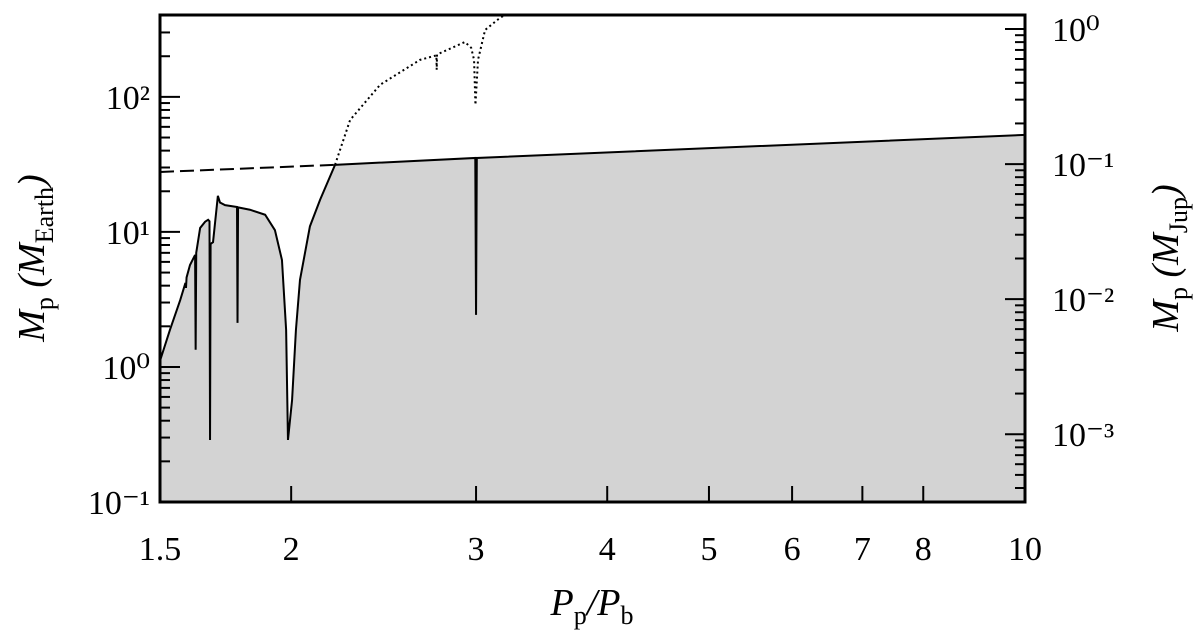 This screenshot has width=1200, height=636. Describe the element at coordinates (1083, 300) in the screenshot. I see `y2-tick-label: 10⁻²` at that location.